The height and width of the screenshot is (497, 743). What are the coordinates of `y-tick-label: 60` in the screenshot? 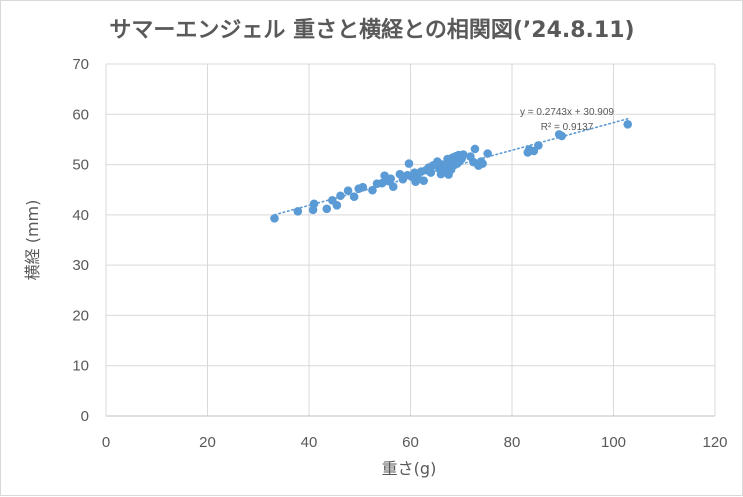 It's located at (80, 114).